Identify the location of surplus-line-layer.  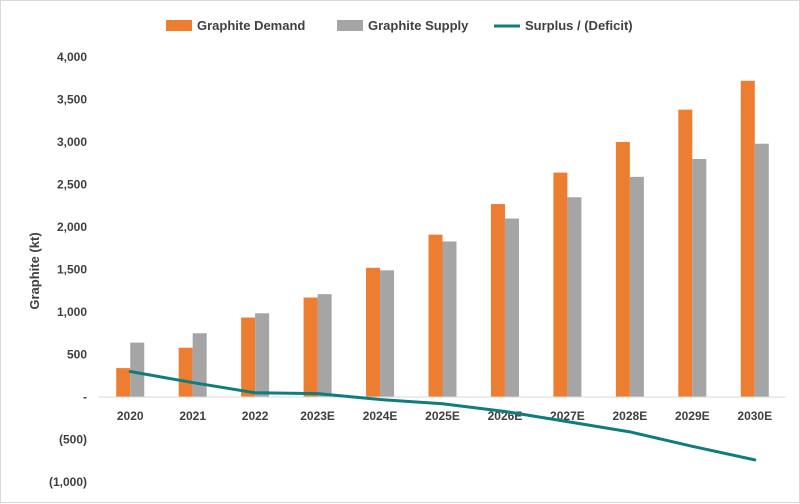
(442, 416).